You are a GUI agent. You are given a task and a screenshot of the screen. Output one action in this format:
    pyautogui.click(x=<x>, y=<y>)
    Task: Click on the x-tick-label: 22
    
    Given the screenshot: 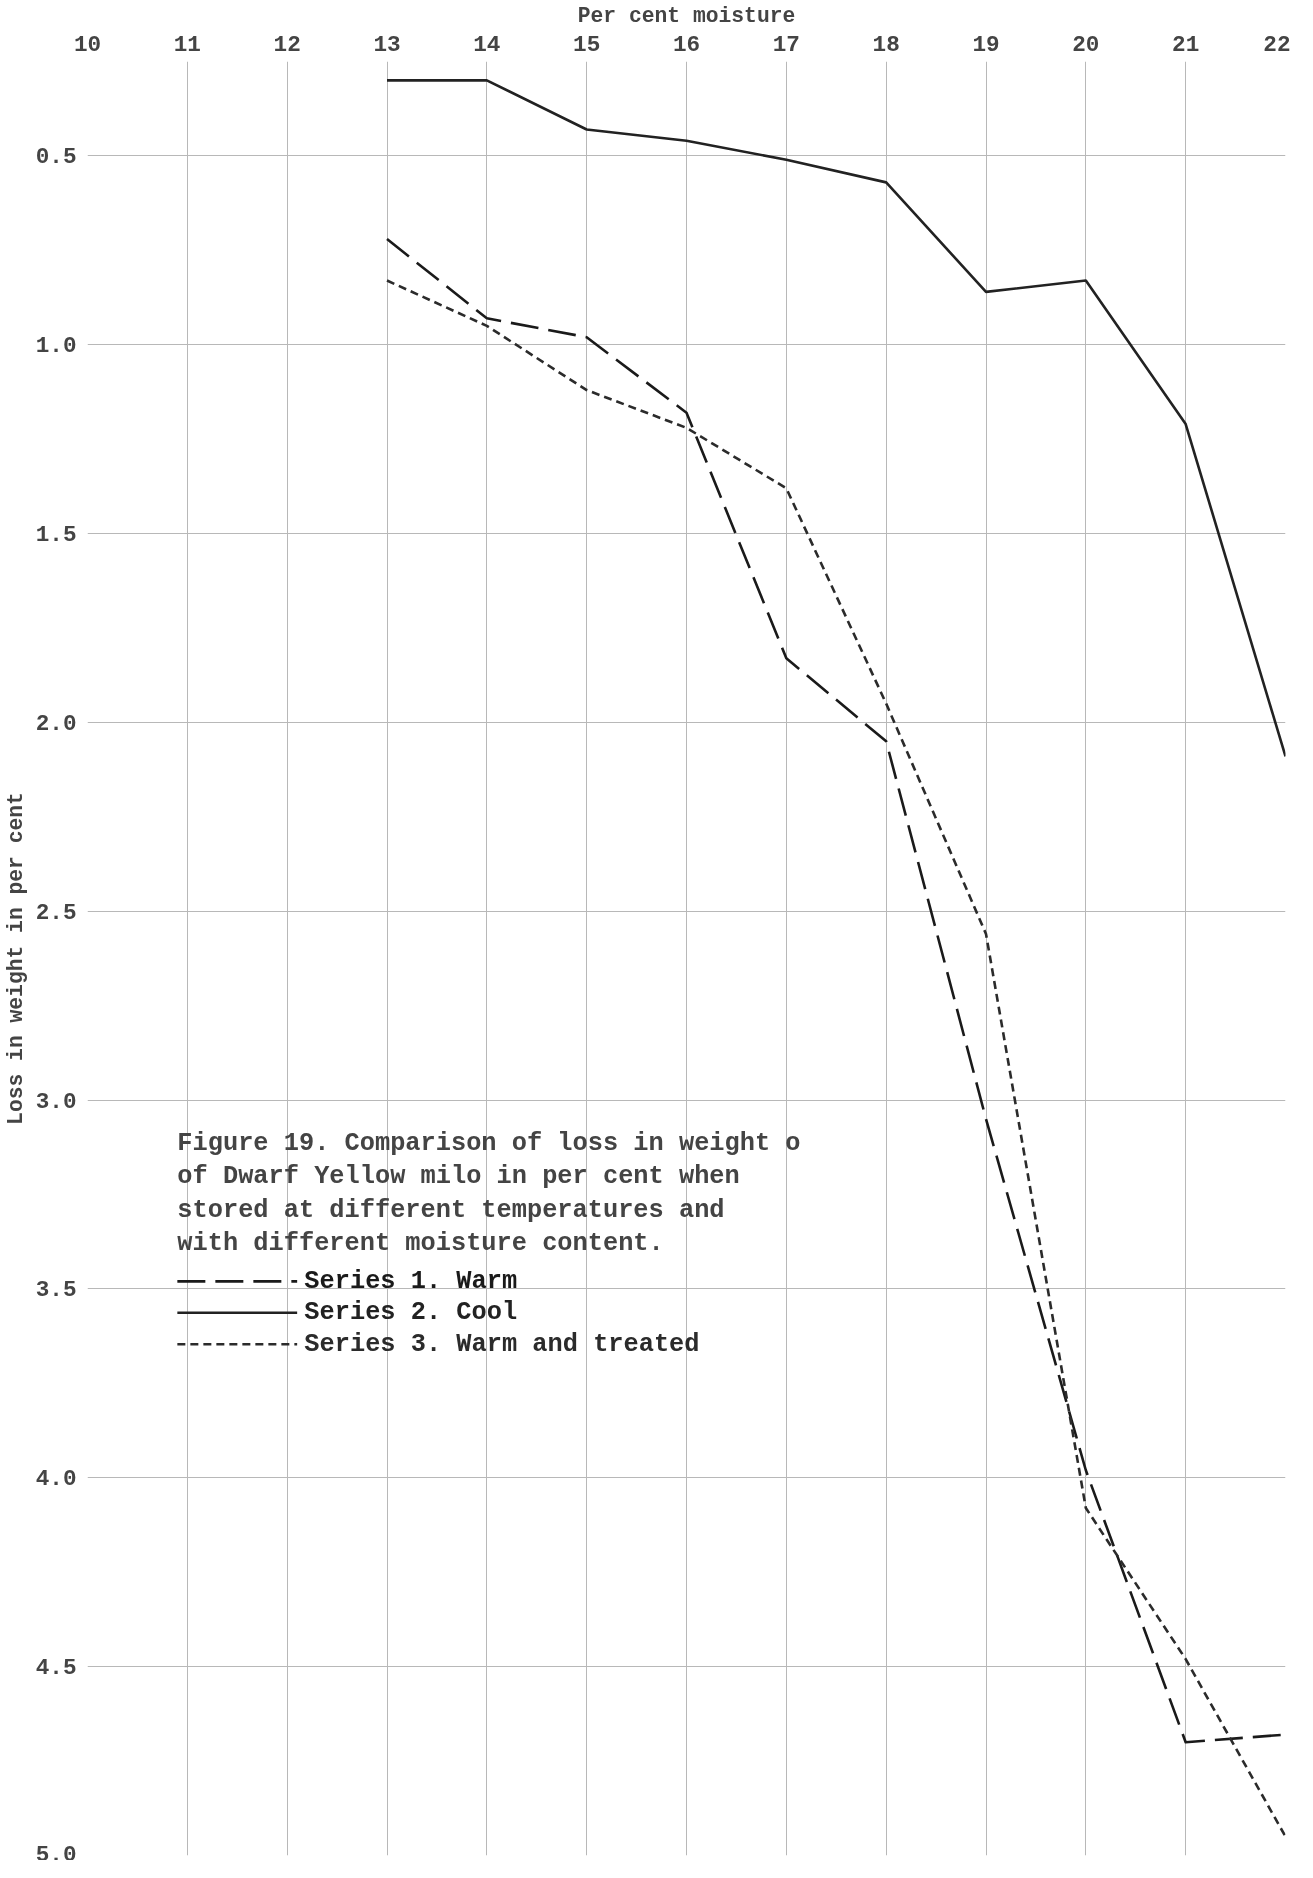 What is the action you would take?
    pyautogui.click(x=1277, y=44)
    